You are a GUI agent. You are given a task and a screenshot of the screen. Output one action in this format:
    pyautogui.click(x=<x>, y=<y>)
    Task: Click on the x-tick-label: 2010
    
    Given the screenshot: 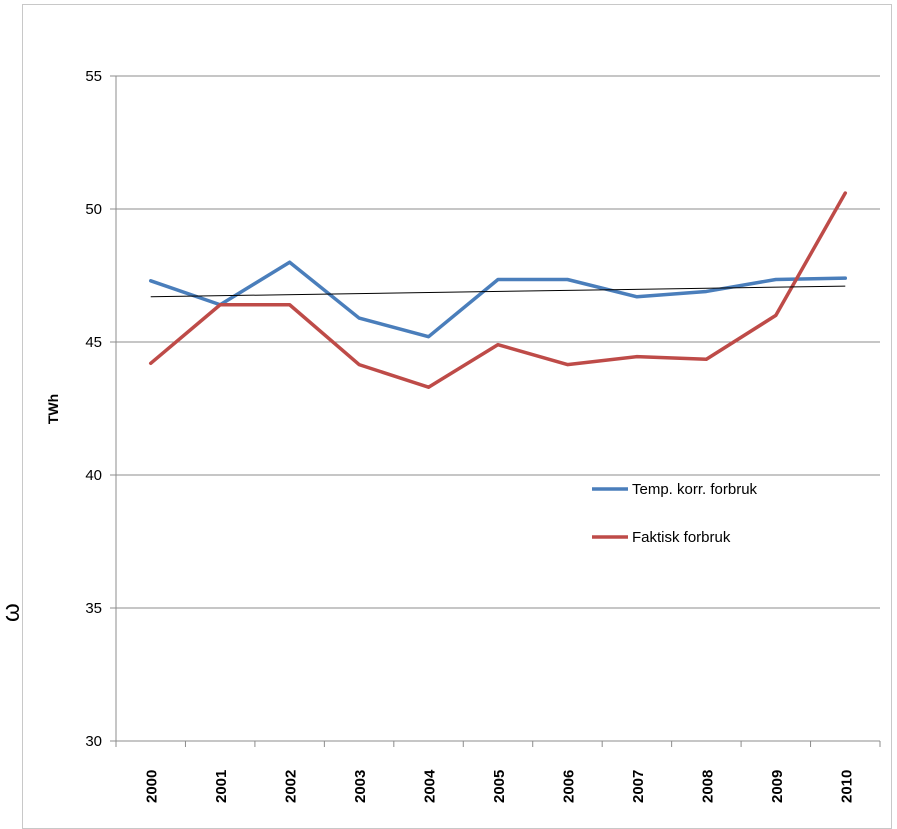 What is the action you would take?
    pyautogui.click(x=846, y=786)
    